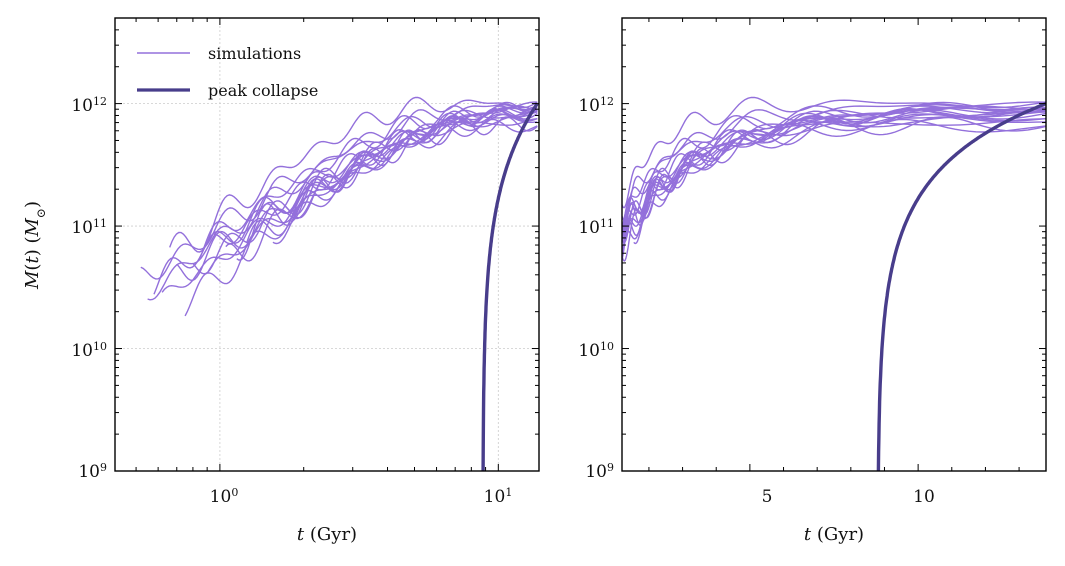 This screenshot has width=1065, height=566. What do you see at coordinates (89, 228) in the screenshot?
I see `left-y-tick-label-1e11: 1011` at bounding box center [89, 228].